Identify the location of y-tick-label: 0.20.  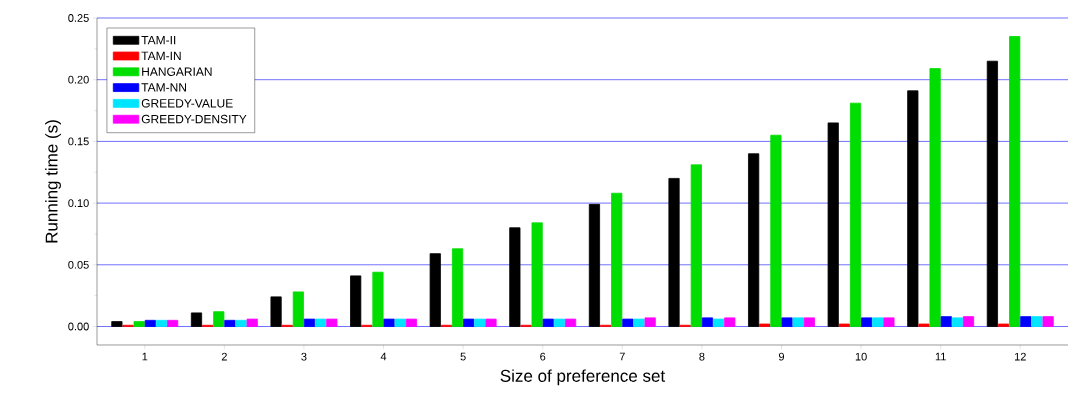
(78, 79).